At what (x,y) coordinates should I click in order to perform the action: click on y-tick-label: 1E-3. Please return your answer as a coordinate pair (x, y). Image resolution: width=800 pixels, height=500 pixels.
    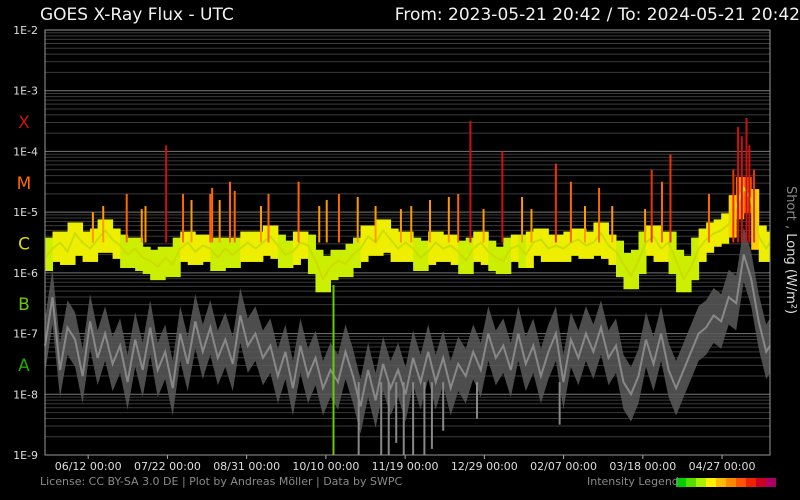
    Looking at the image, I should click on (25, 91).